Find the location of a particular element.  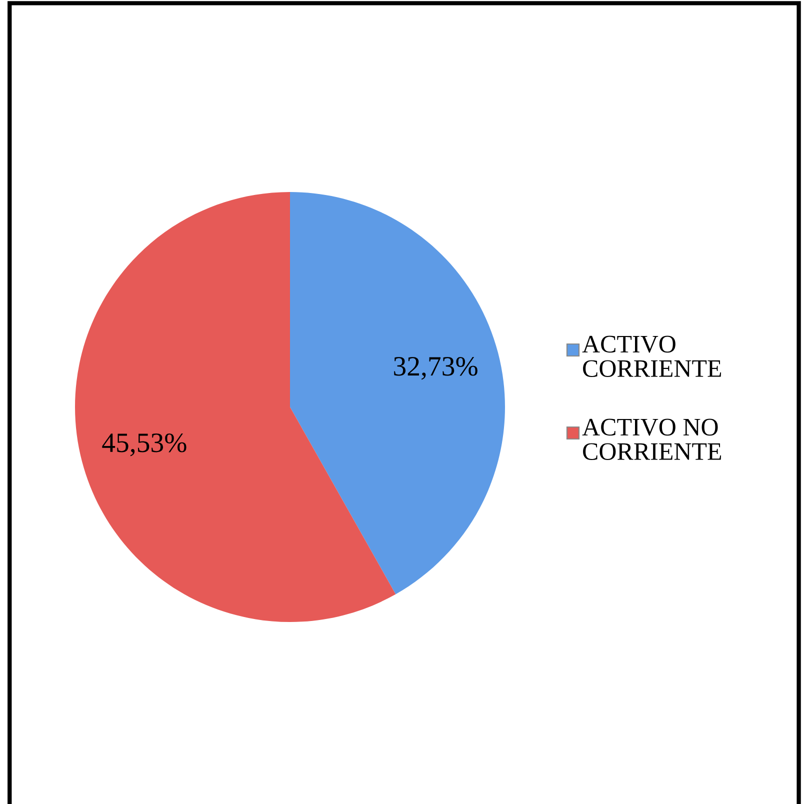

data-label: 45,53% is located at coordinates (144, 444).